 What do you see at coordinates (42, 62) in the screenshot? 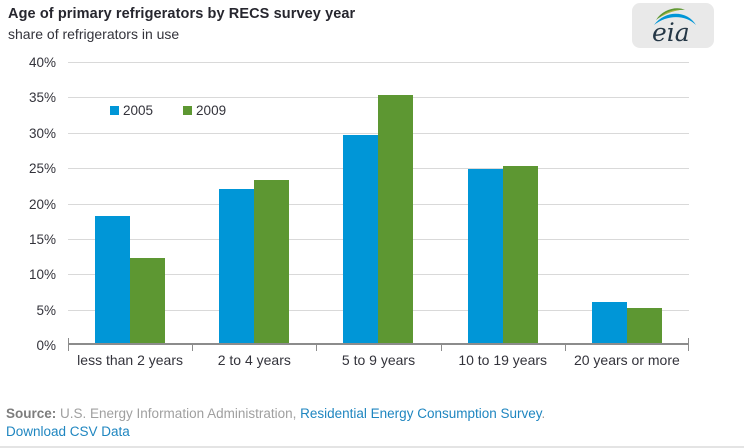
I see `y-axis-label: 40%` at bounding box center [42, 62].